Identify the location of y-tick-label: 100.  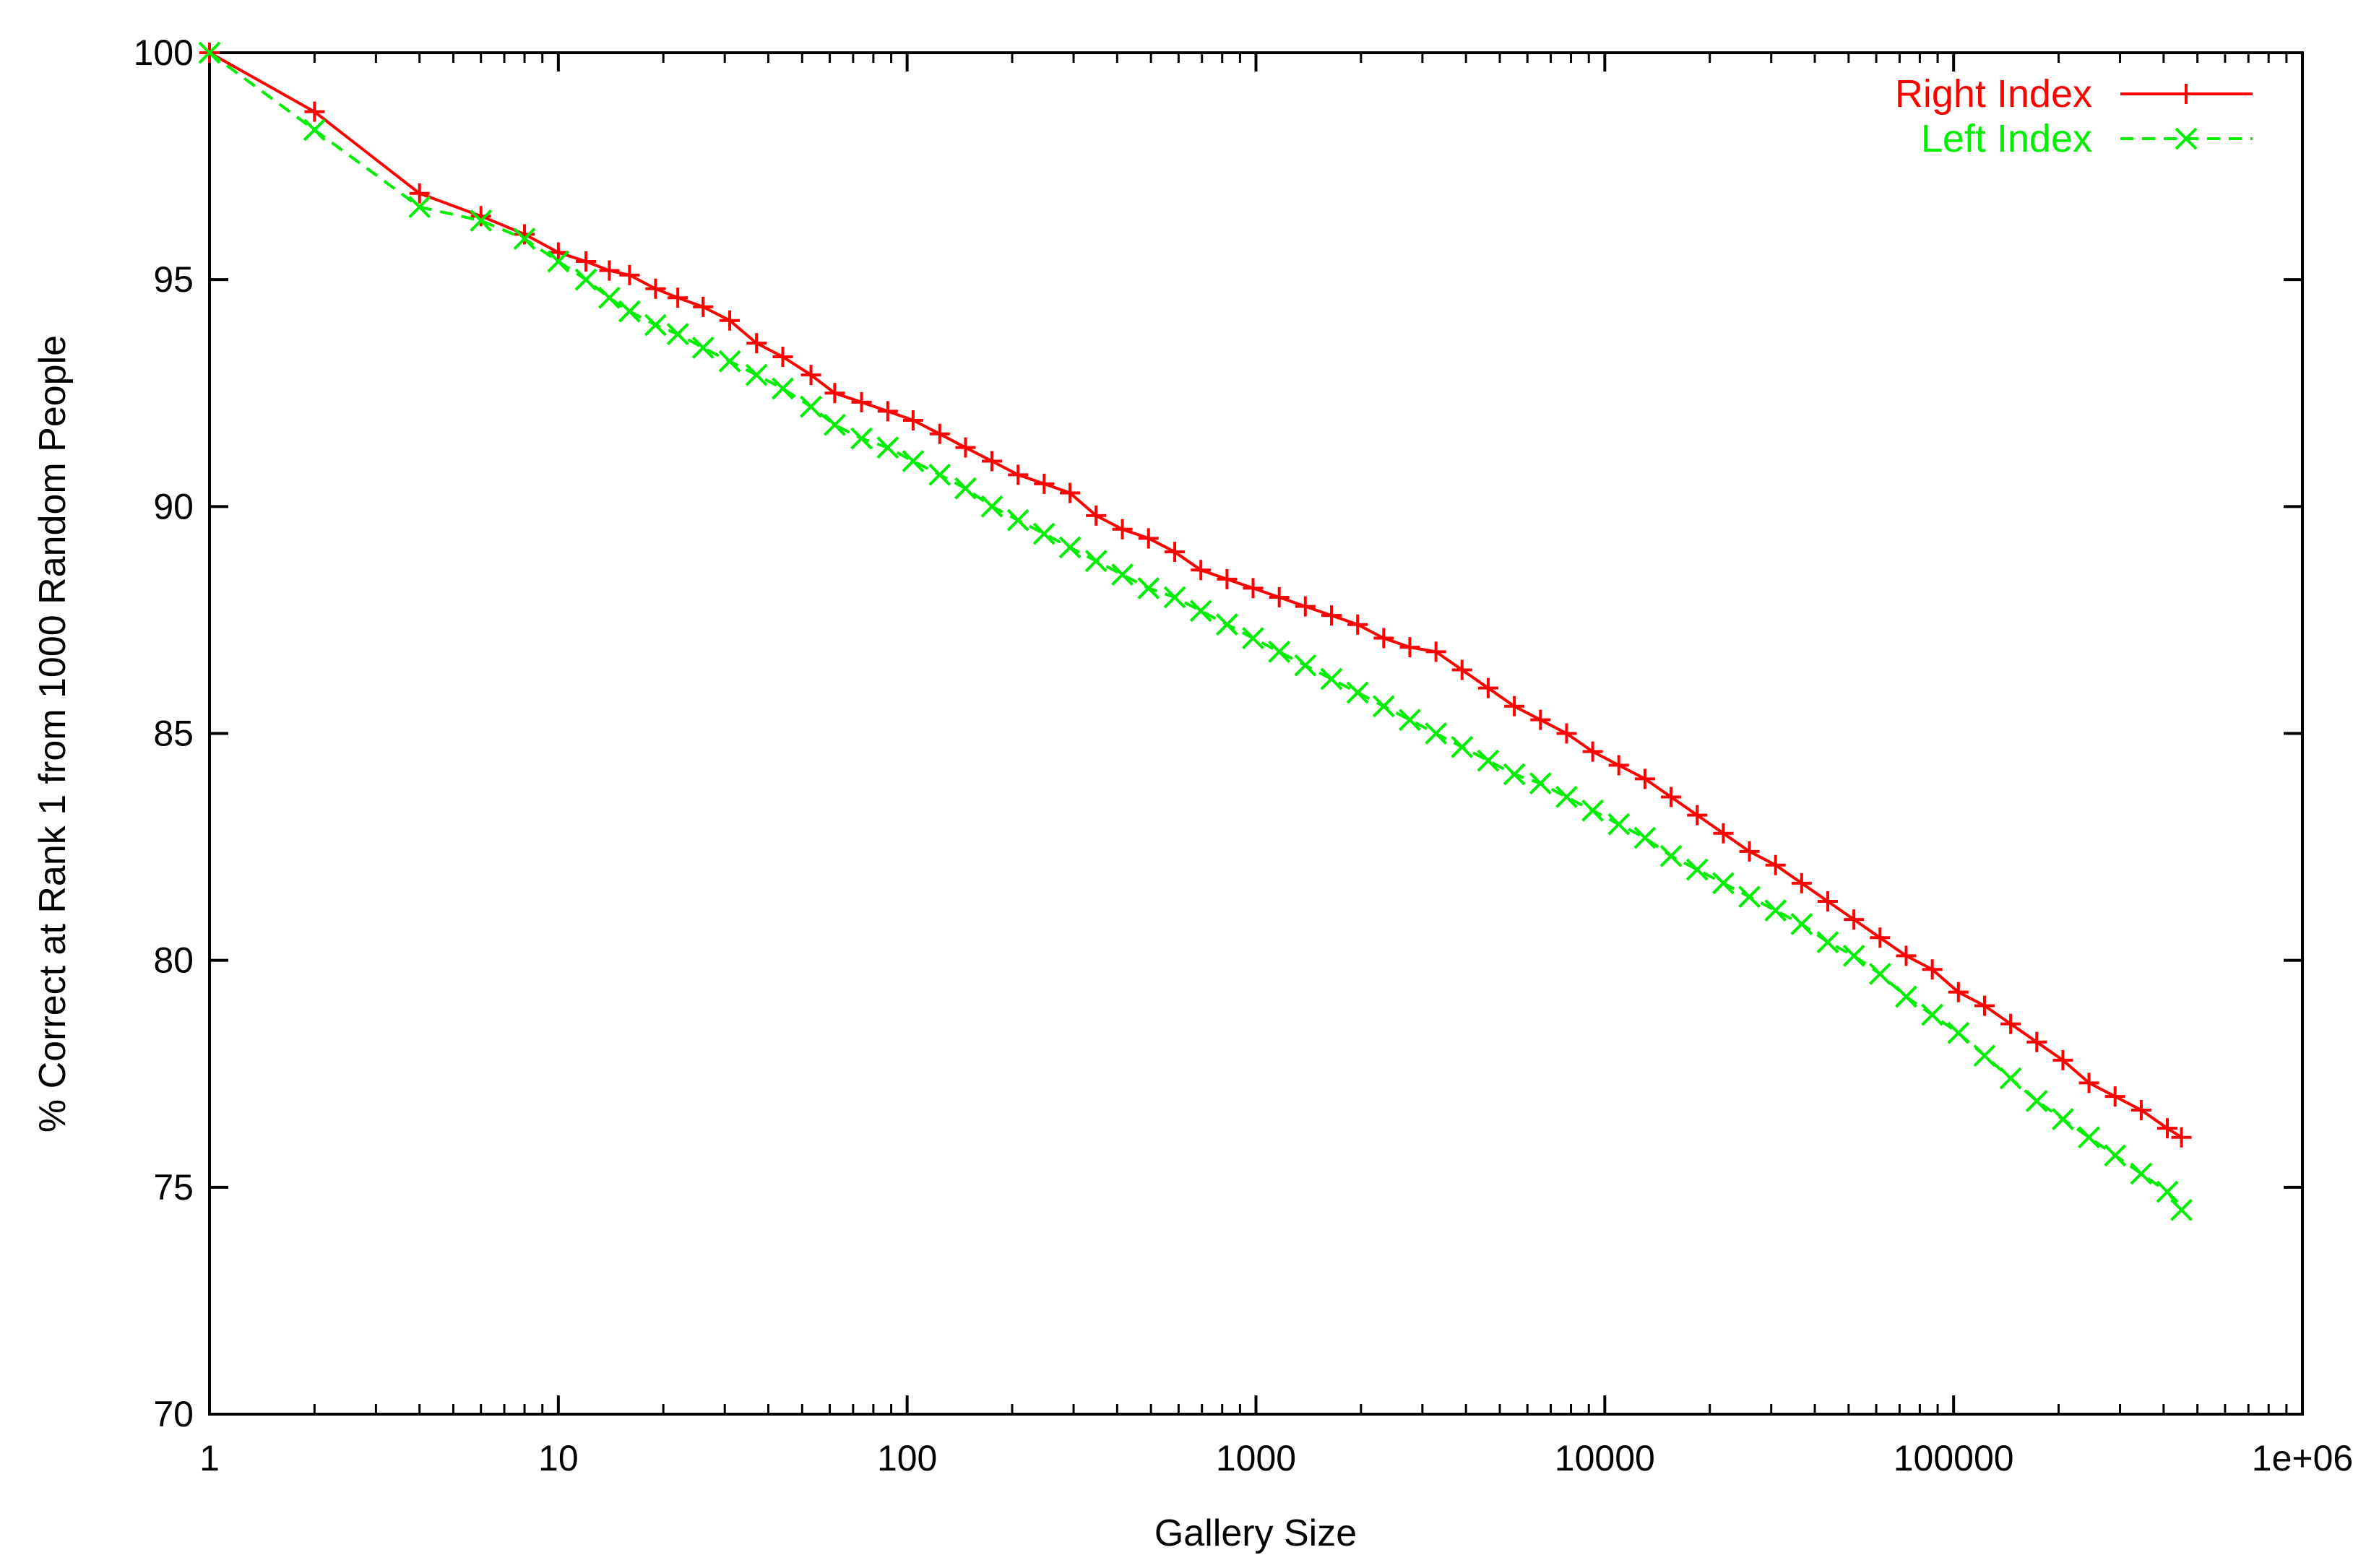
(164, 53).